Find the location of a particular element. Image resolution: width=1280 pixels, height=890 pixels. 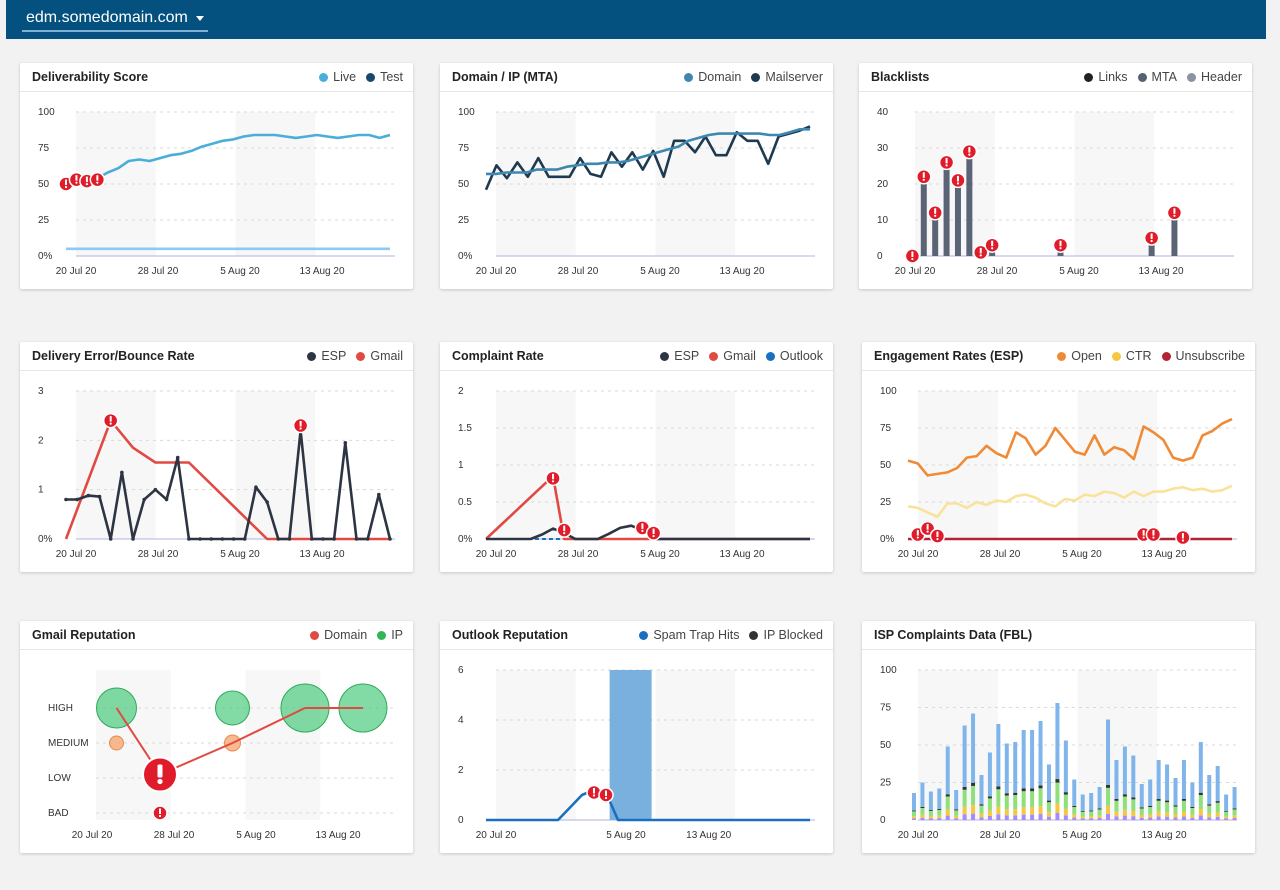

legend-item: Gmail is located at coordinates (379, 356).